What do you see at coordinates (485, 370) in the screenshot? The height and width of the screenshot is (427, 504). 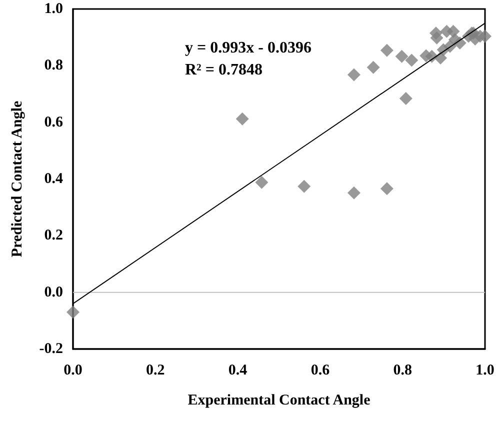 I see `x-tick-label: 1.0` at bounding box center [485, 370].